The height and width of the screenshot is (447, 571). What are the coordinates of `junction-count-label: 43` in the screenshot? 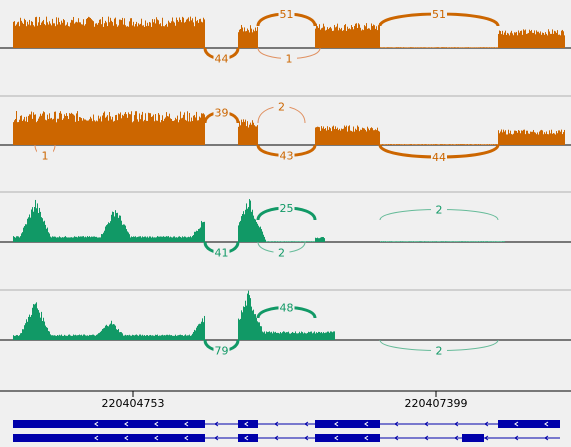 It's located at (287, 156).